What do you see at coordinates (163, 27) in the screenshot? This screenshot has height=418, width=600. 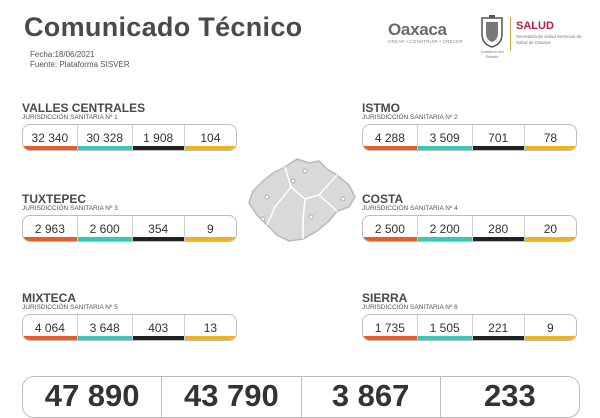 I see `page-title: Comunicado Técnico` at bounding box center [163, 27].